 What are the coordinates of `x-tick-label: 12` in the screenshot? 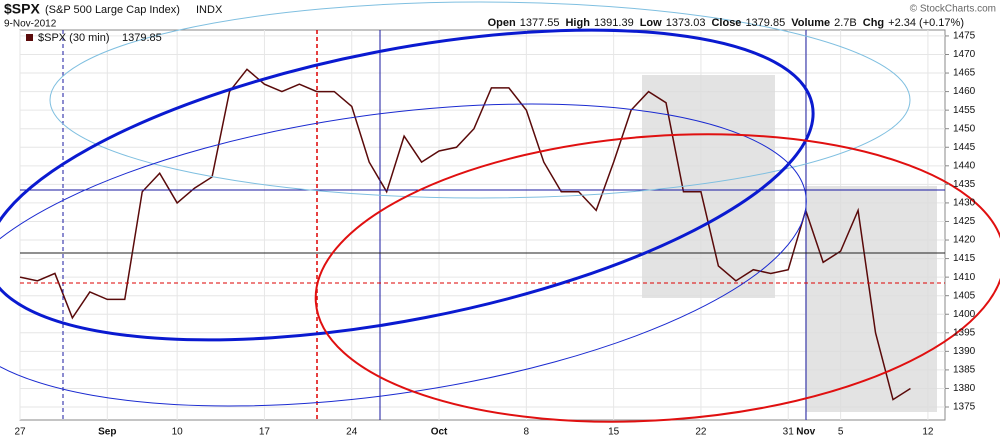 It's located at (928, 432).